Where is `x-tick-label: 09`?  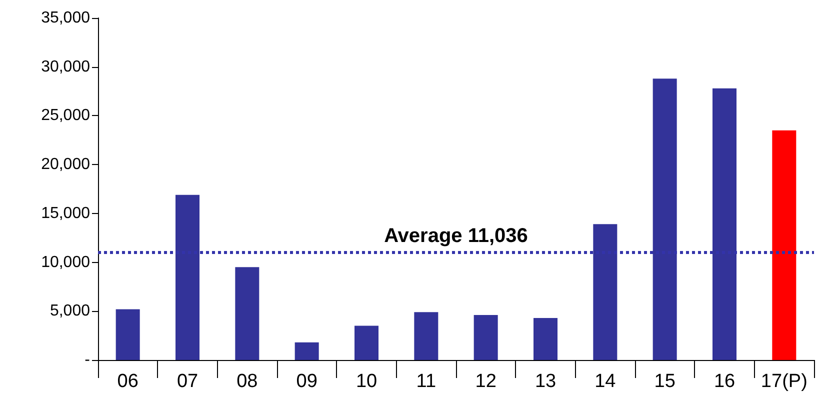
x-tick-label: 09 is located at coordinates (307, 381).